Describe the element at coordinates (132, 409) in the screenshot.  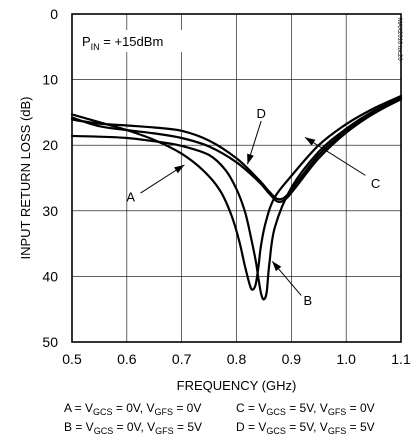
I see `condition-a: A = VGCS = 0V, VGFS = 0V` at that location.